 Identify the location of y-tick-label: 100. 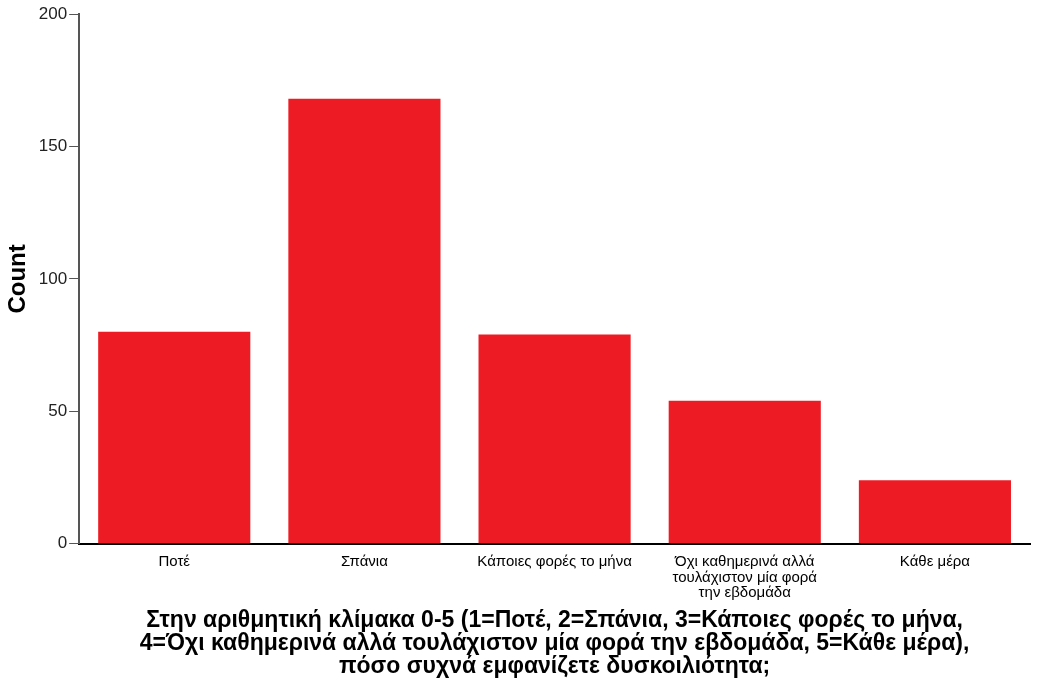
(53, 278).